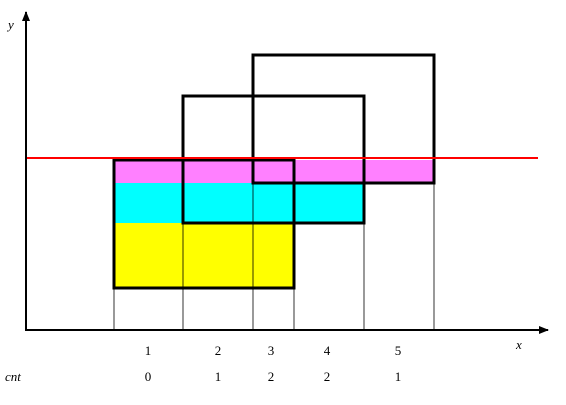 Image resolution: width=566 pixels, height=405 pixels. I want to click on yellow-region, so click(204, 255).